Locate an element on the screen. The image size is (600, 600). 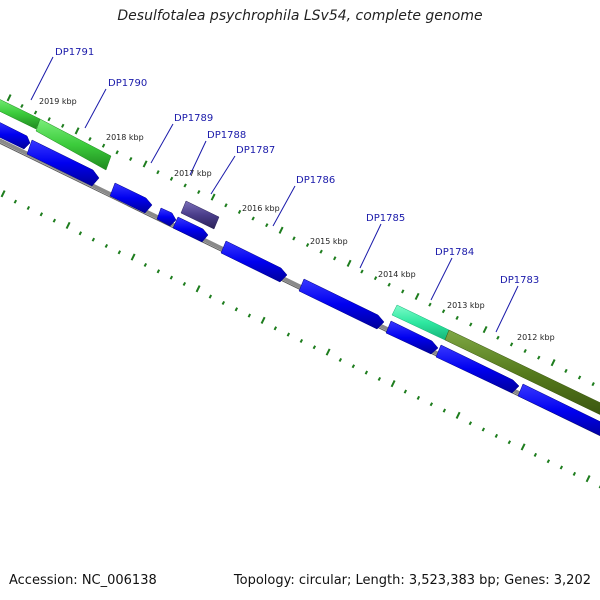
kbp-label: 2014 kbp is located at coordinates (397, 274).